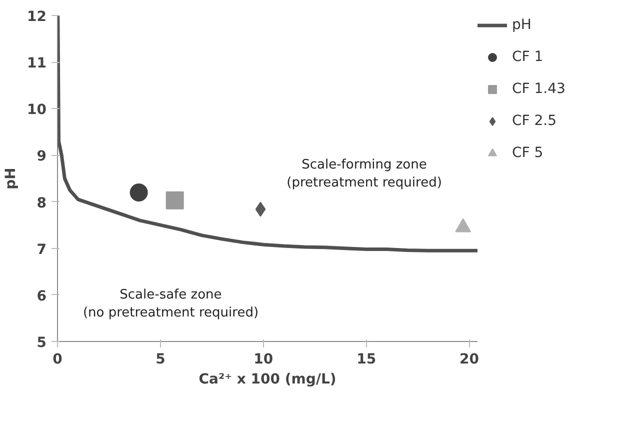 Image resolution: width=627 pixels, height=423 pixels. What do you see at coordinates (41, 250) in the screenshot?
I see `y-tick-label: 7` at bounding box center [41, 250].